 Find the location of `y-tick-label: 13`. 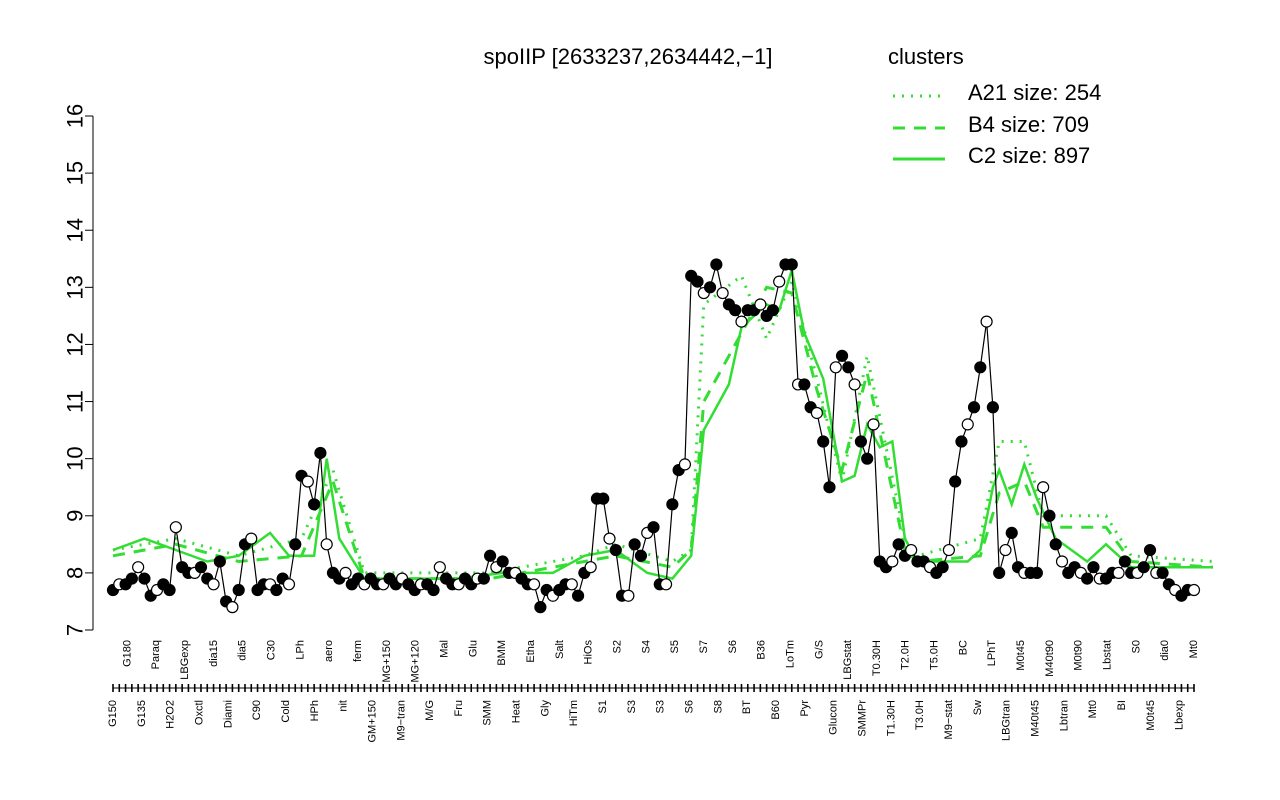

y-tick-label: 13 is located at coordinates (75, 287).